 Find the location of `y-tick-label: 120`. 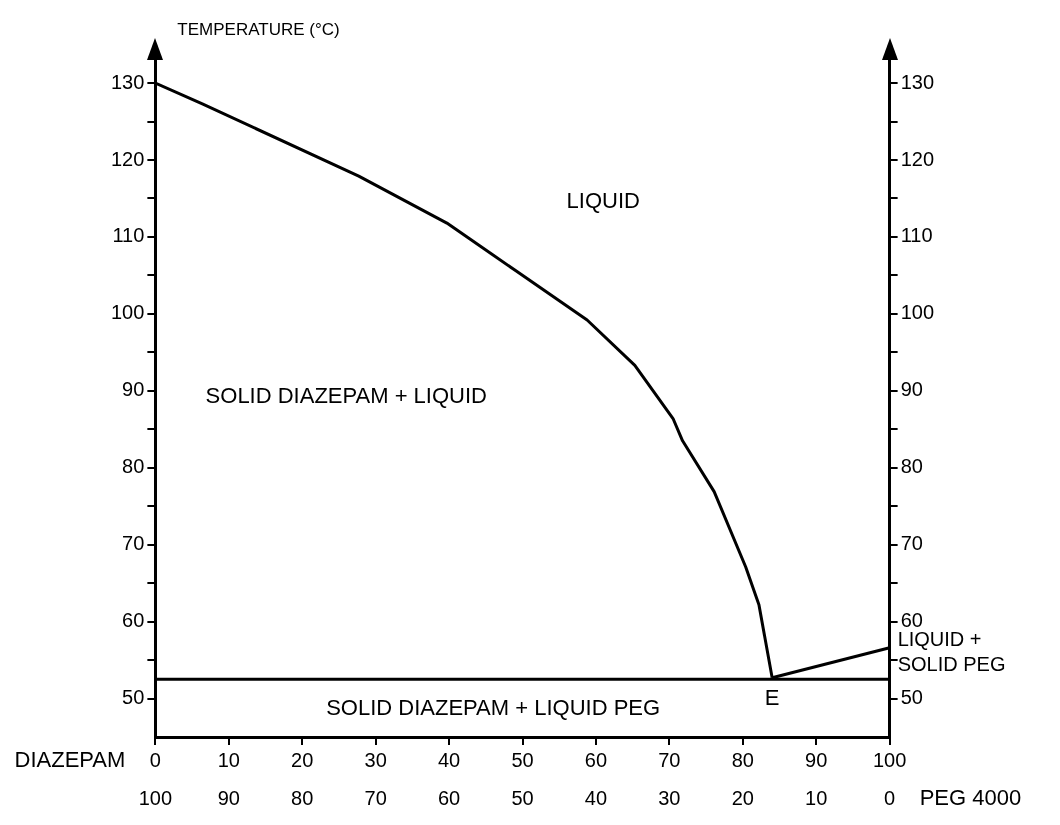

y-tick-label: 120 is located at coordinates (127, 158).